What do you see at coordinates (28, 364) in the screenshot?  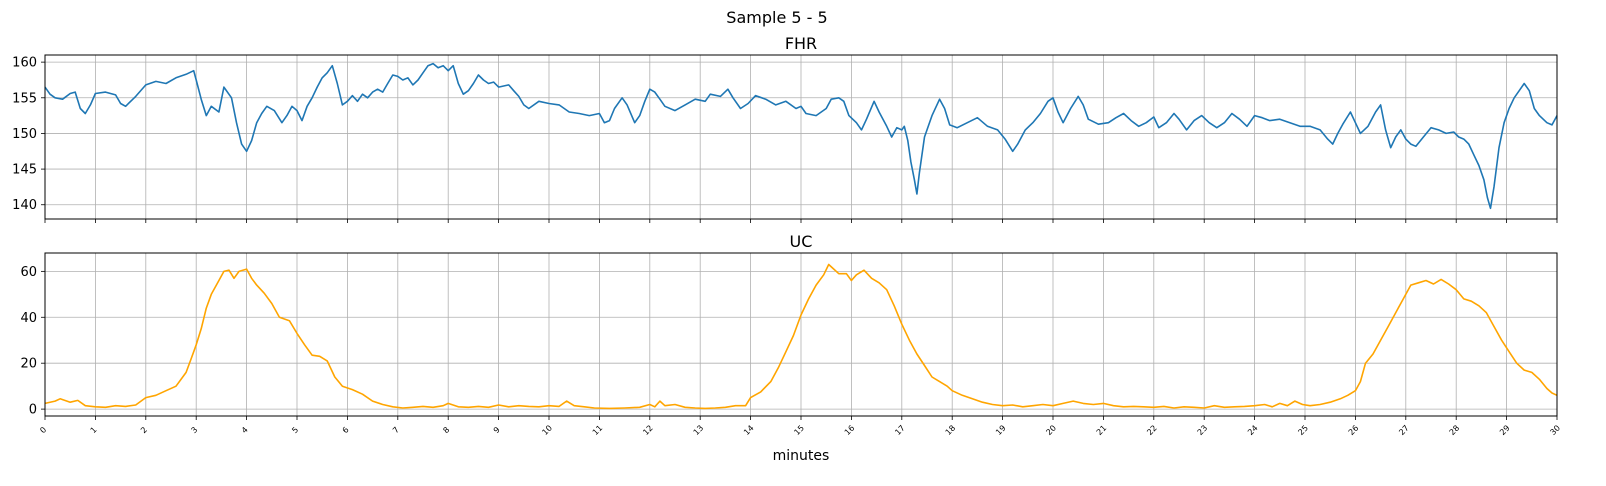 I see `uc-ytick-label: 20` at bounding box center [28, 364].